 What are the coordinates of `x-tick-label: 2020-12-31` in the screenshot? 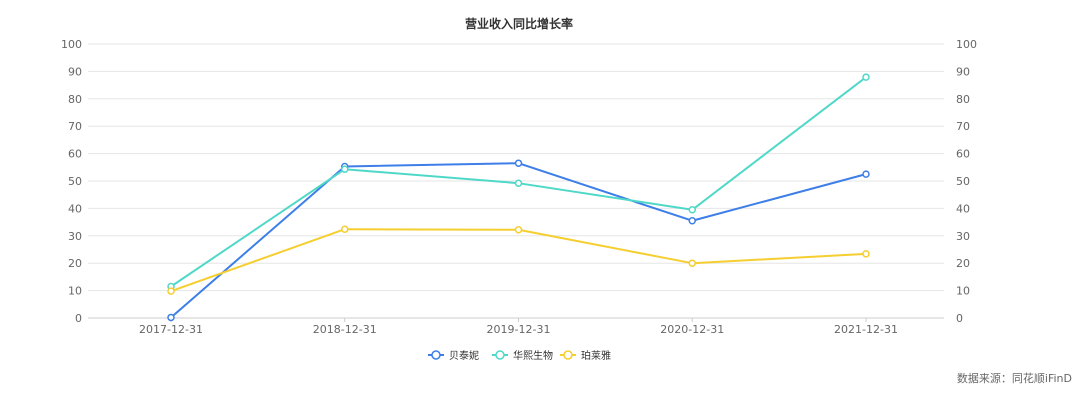 It's located at (692, 329).